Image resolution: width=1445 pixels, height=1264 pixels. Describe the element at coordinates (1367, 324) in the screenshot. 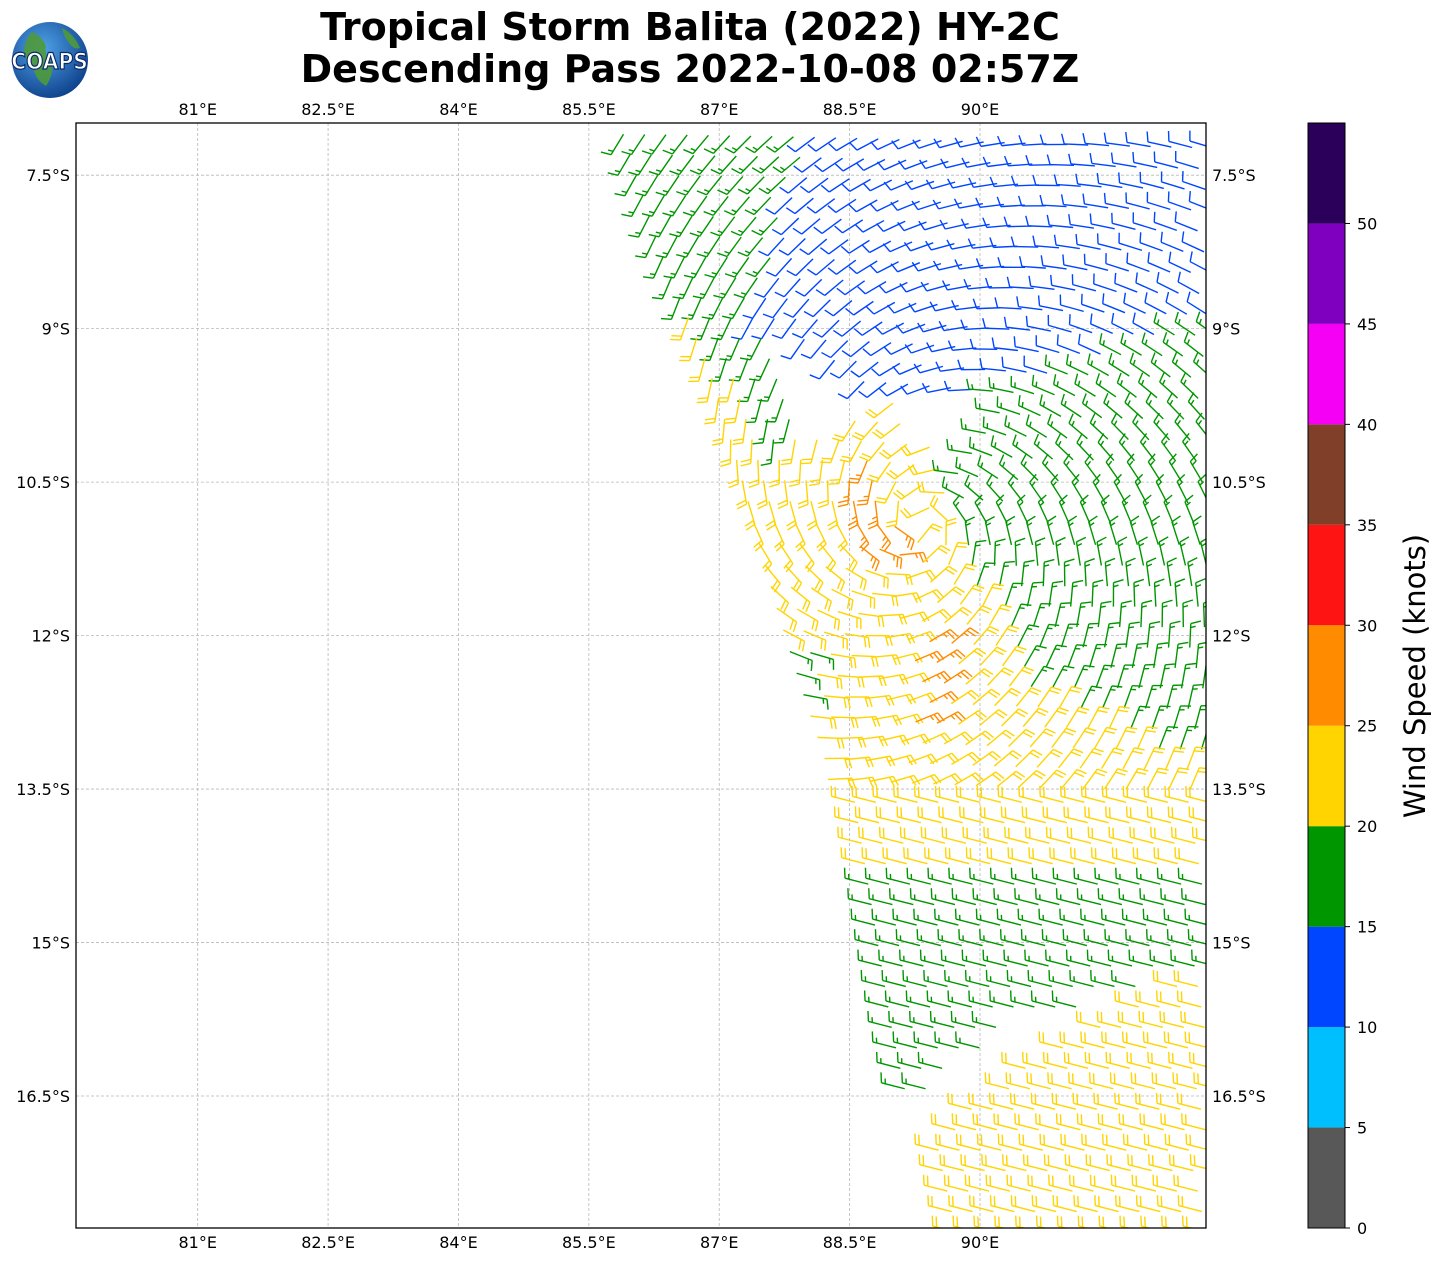

I see `colorbar-tick-label: 45` at that location.